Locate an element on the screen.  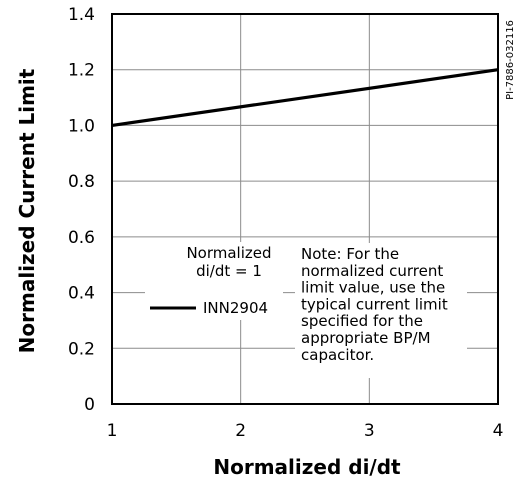
y-tick-label: 1.0 is located at coordinates (81, 126).